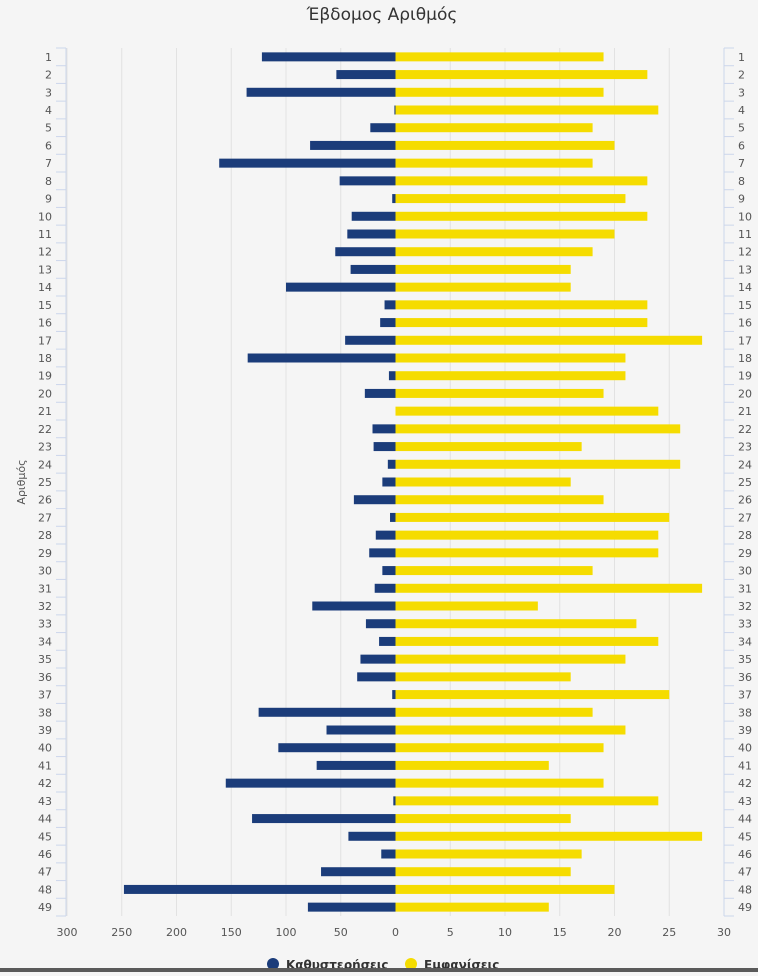 This screenshot has height=976, width=758. Describe the element at coordinates (45, 447) in the screenshot. I see `category-label-left: 23` at that location.